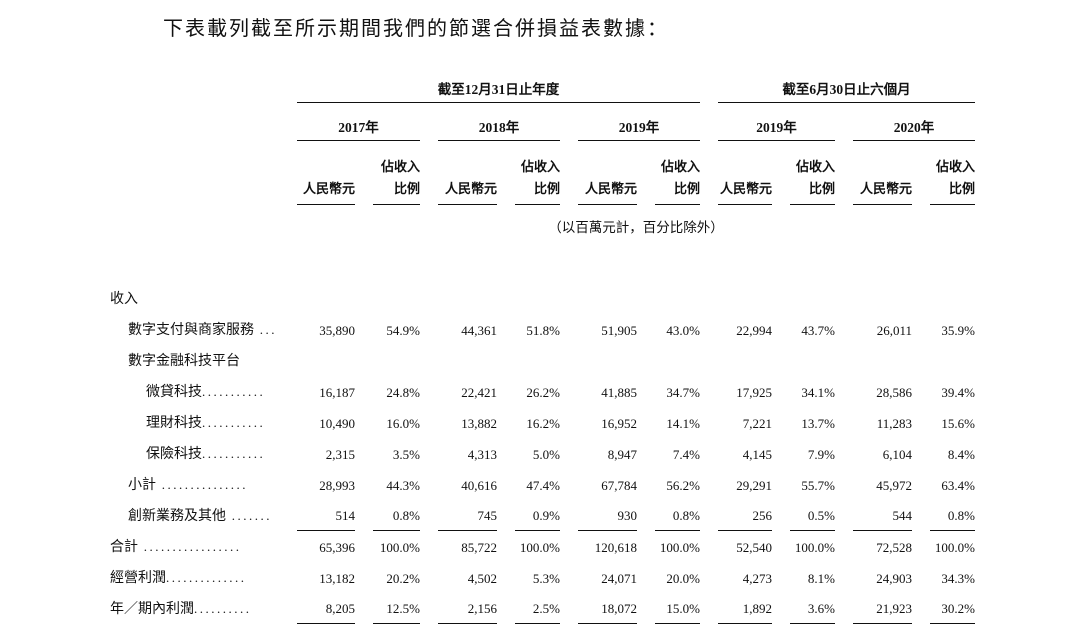 The width and height of the screenshot is (1080, 644). Describe the element at coordinates (757, 454) in the screenshot. I see `value-cell: 4,145` at that location.